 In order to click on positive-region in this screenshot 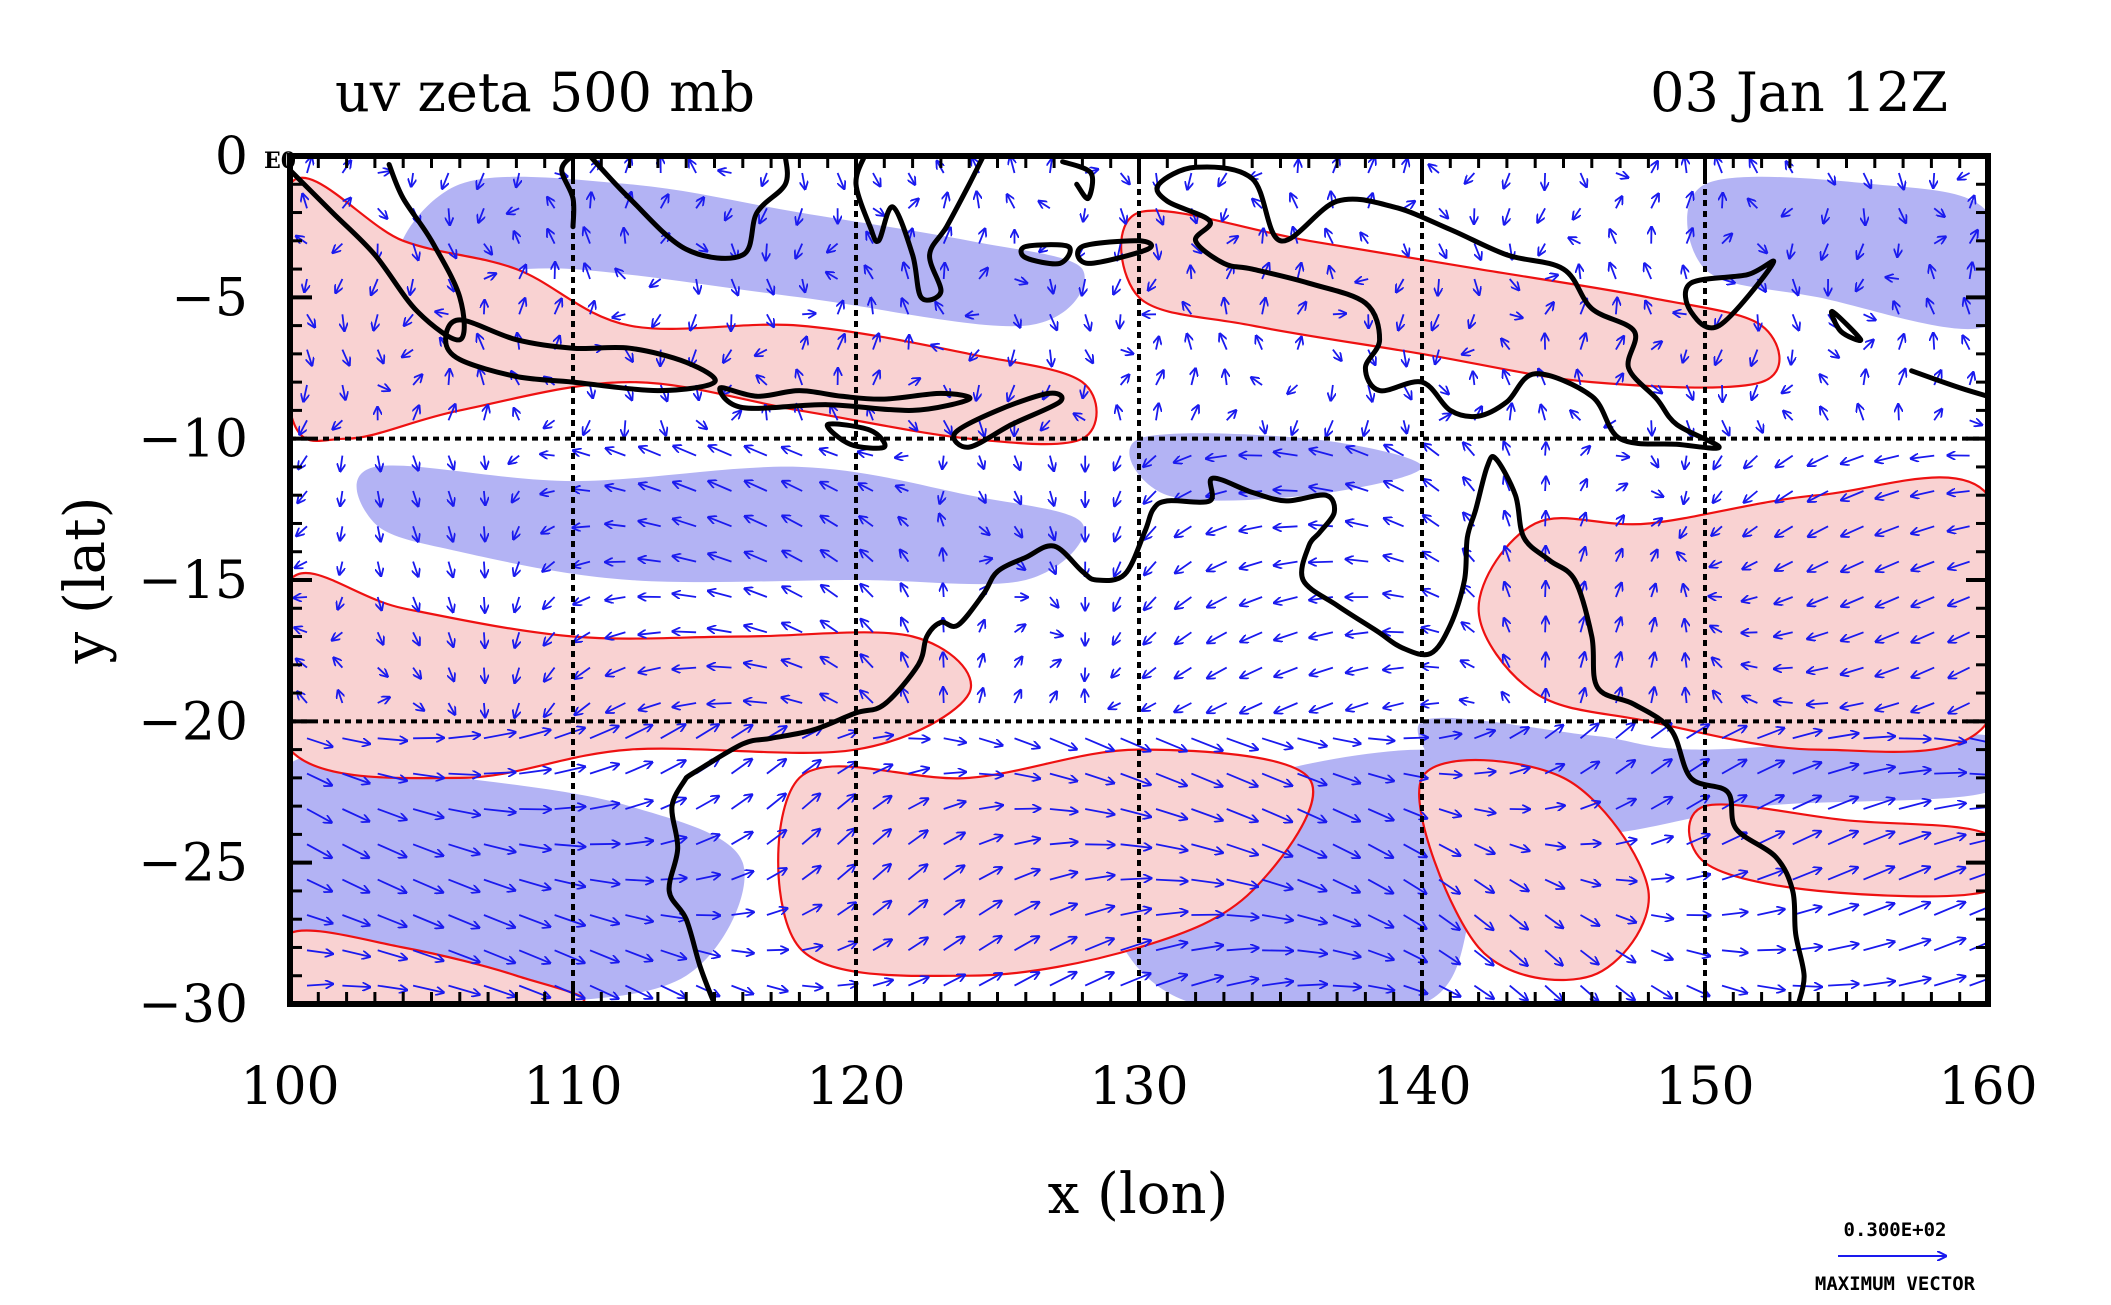, I will do `click(694, 311)`.